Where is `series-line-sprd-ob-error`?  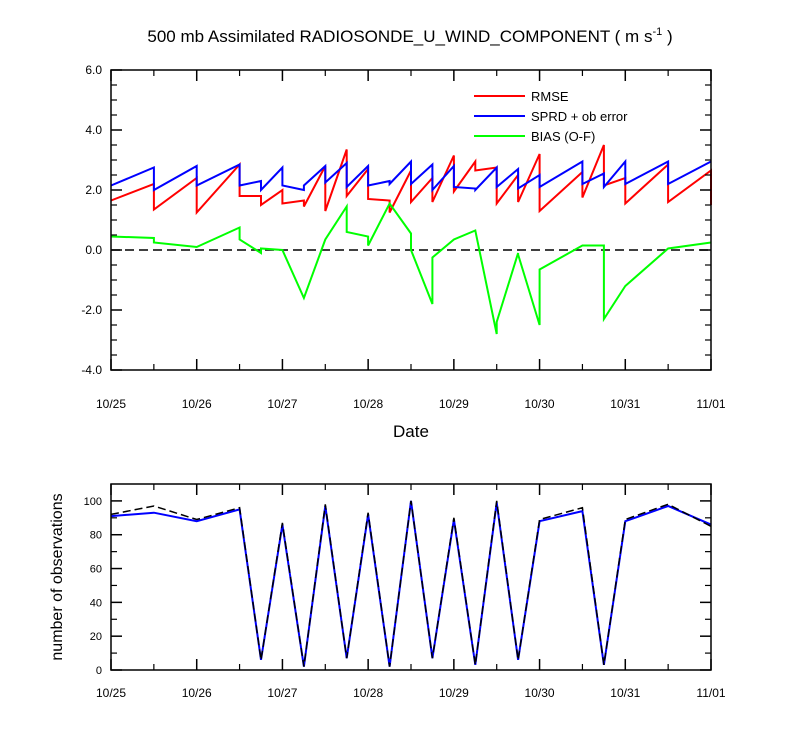
series-line-sprd-ob-error is located at coordinates (411, 175).